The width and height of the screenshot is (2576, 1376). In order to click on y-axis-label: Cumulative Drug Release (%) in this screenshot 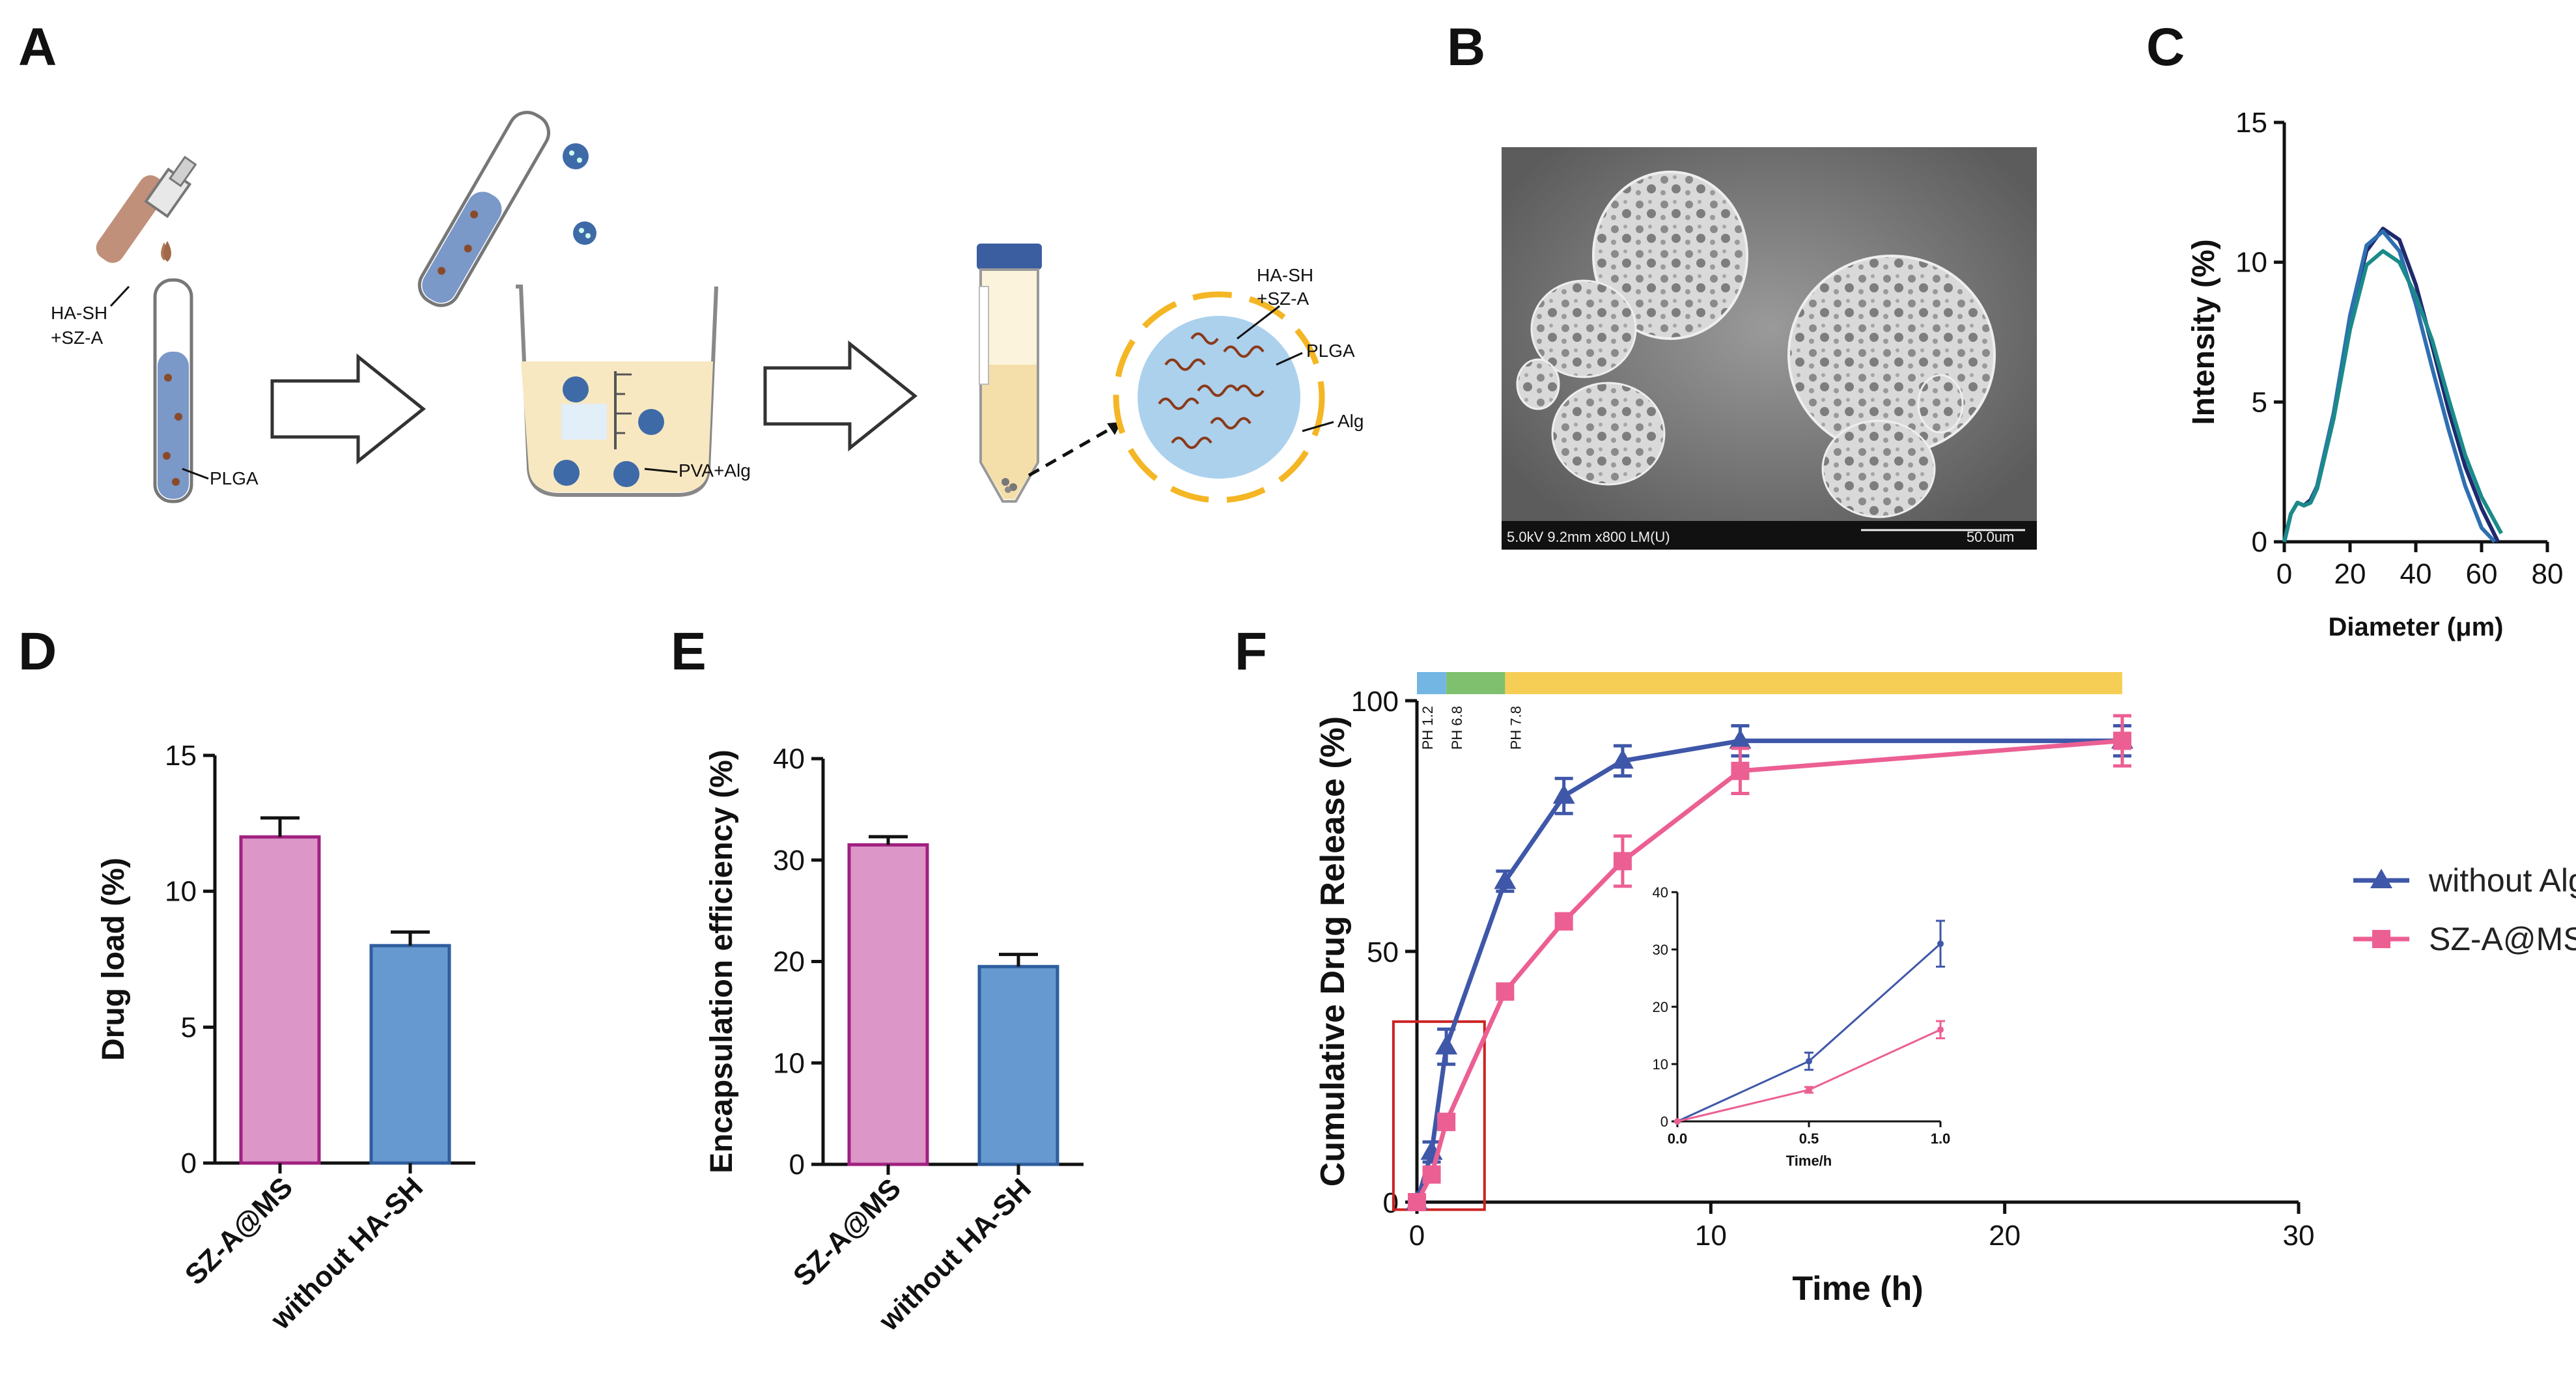, I will do `click(1333, 951)`.